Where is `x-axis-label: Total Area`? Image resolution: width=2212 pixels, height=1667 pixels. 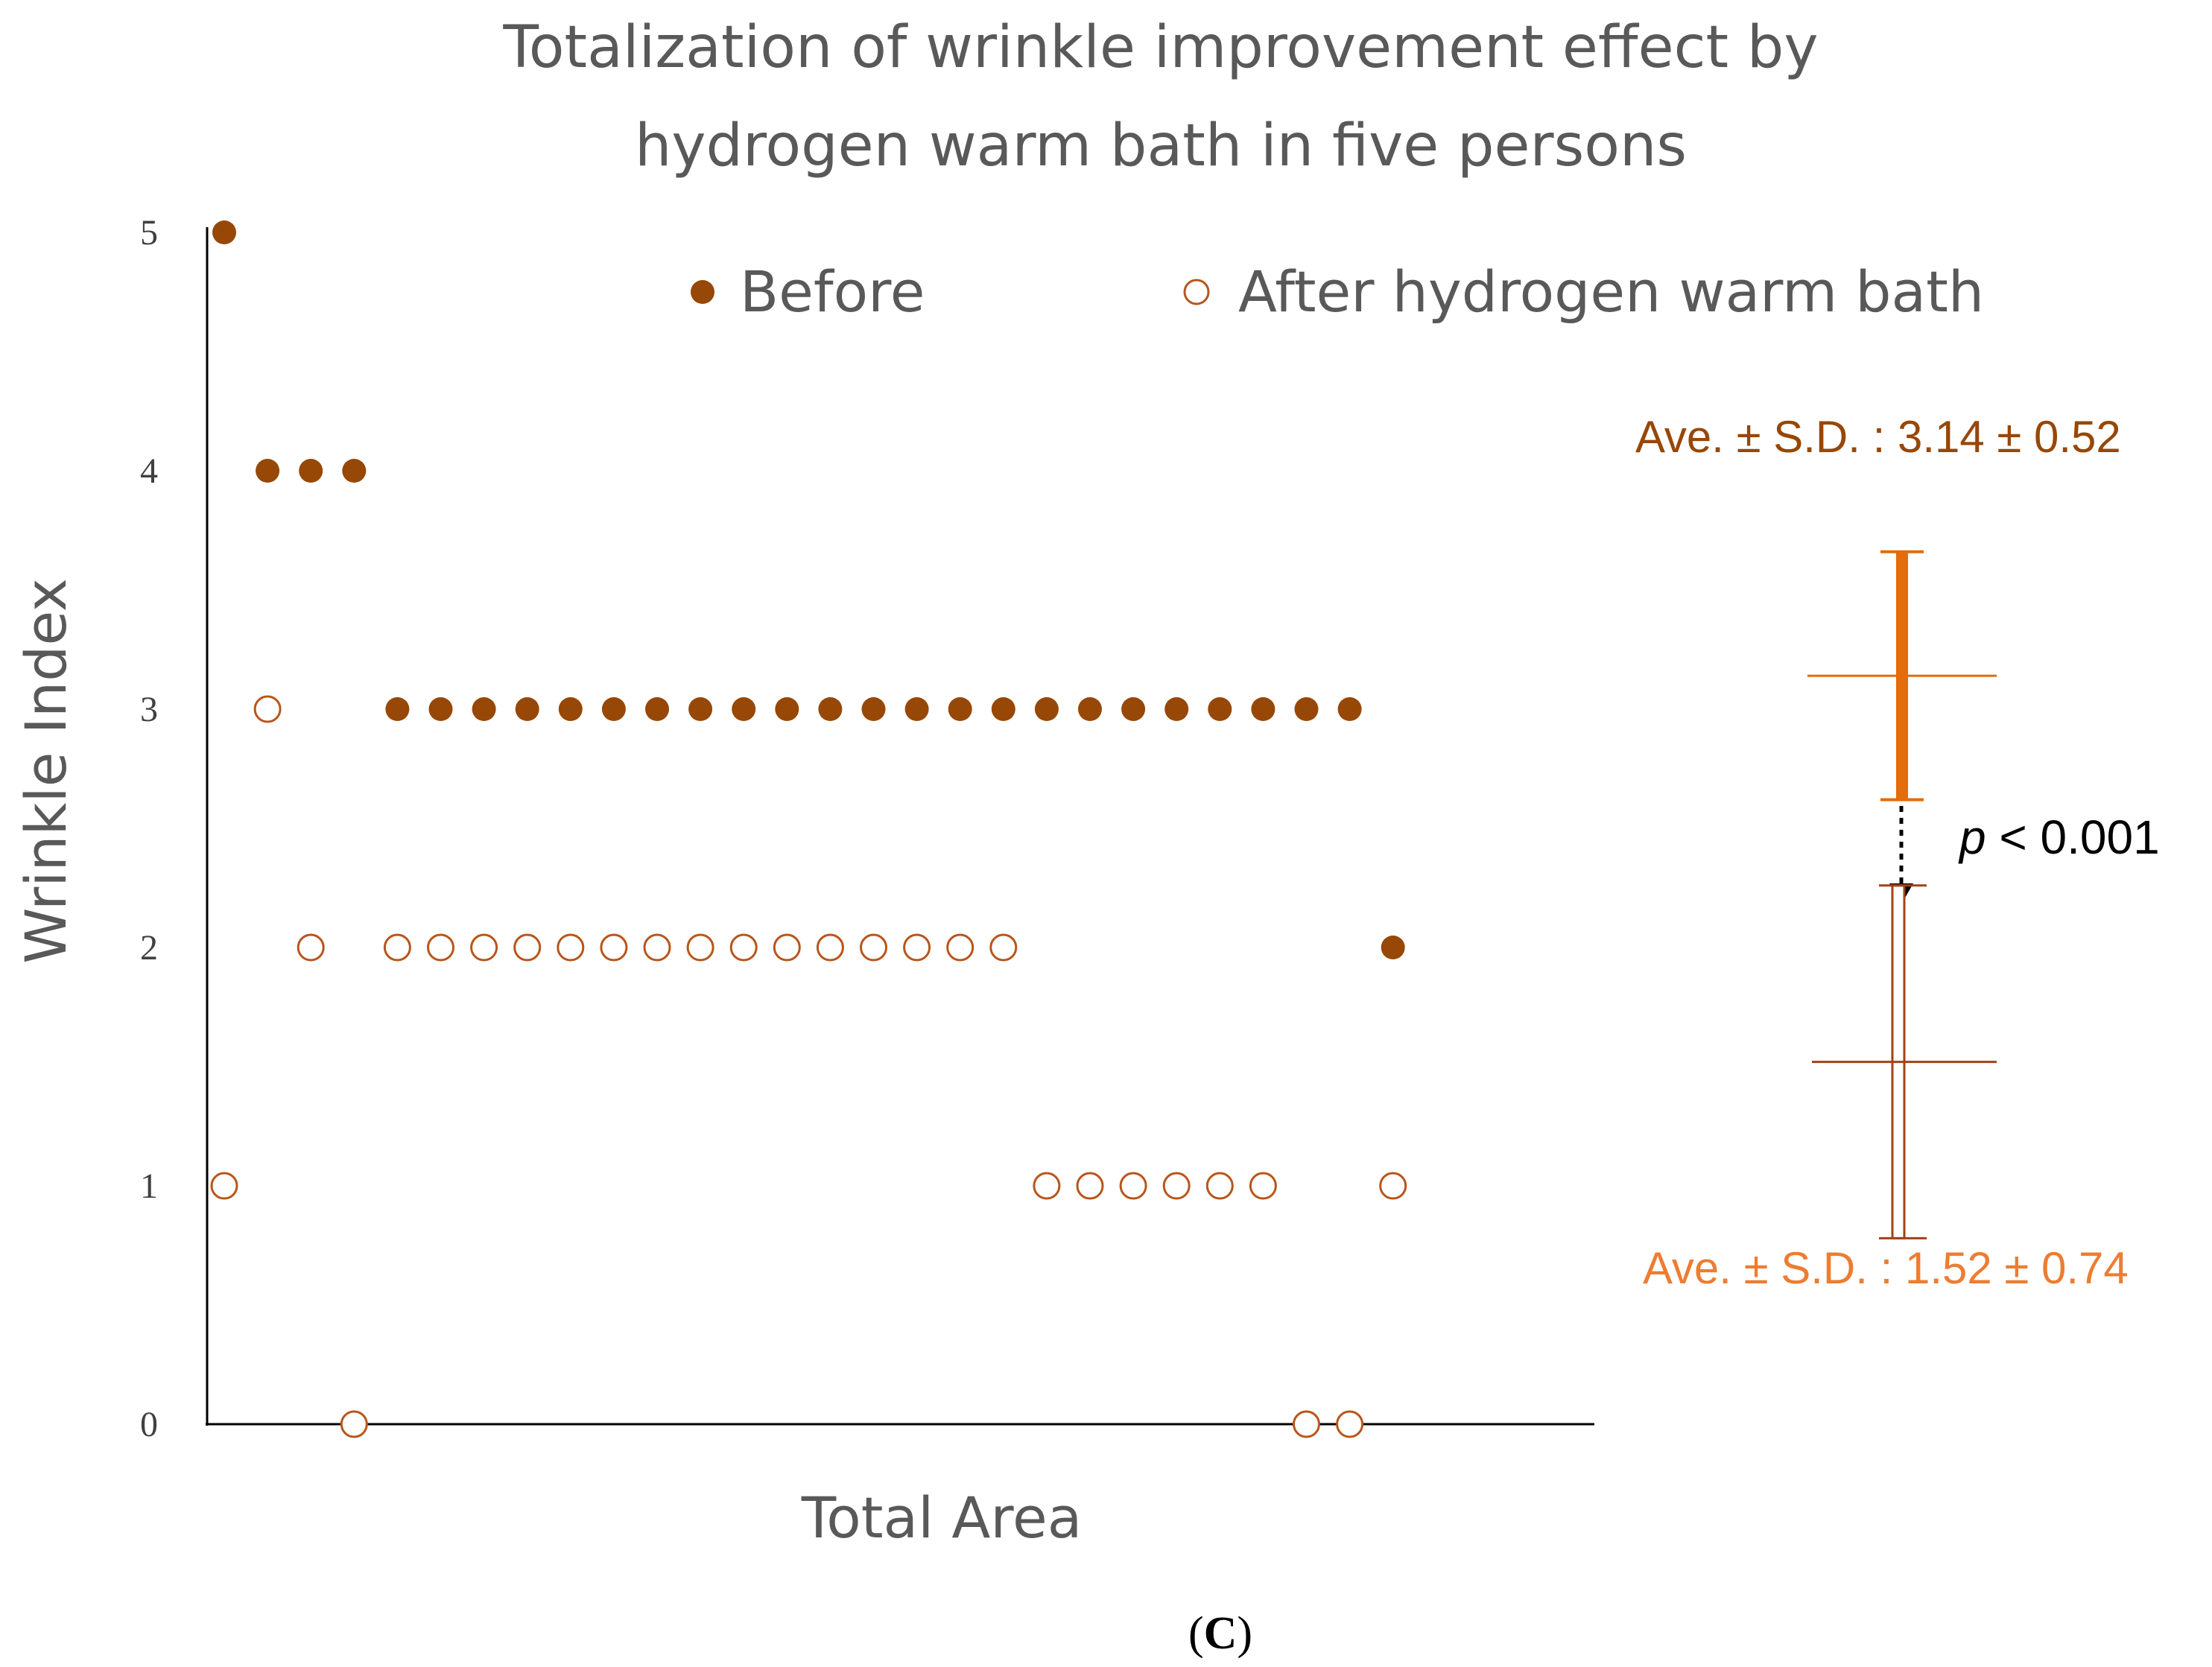 x-axis-label: Total Area is located at coordinates (942, 1518).